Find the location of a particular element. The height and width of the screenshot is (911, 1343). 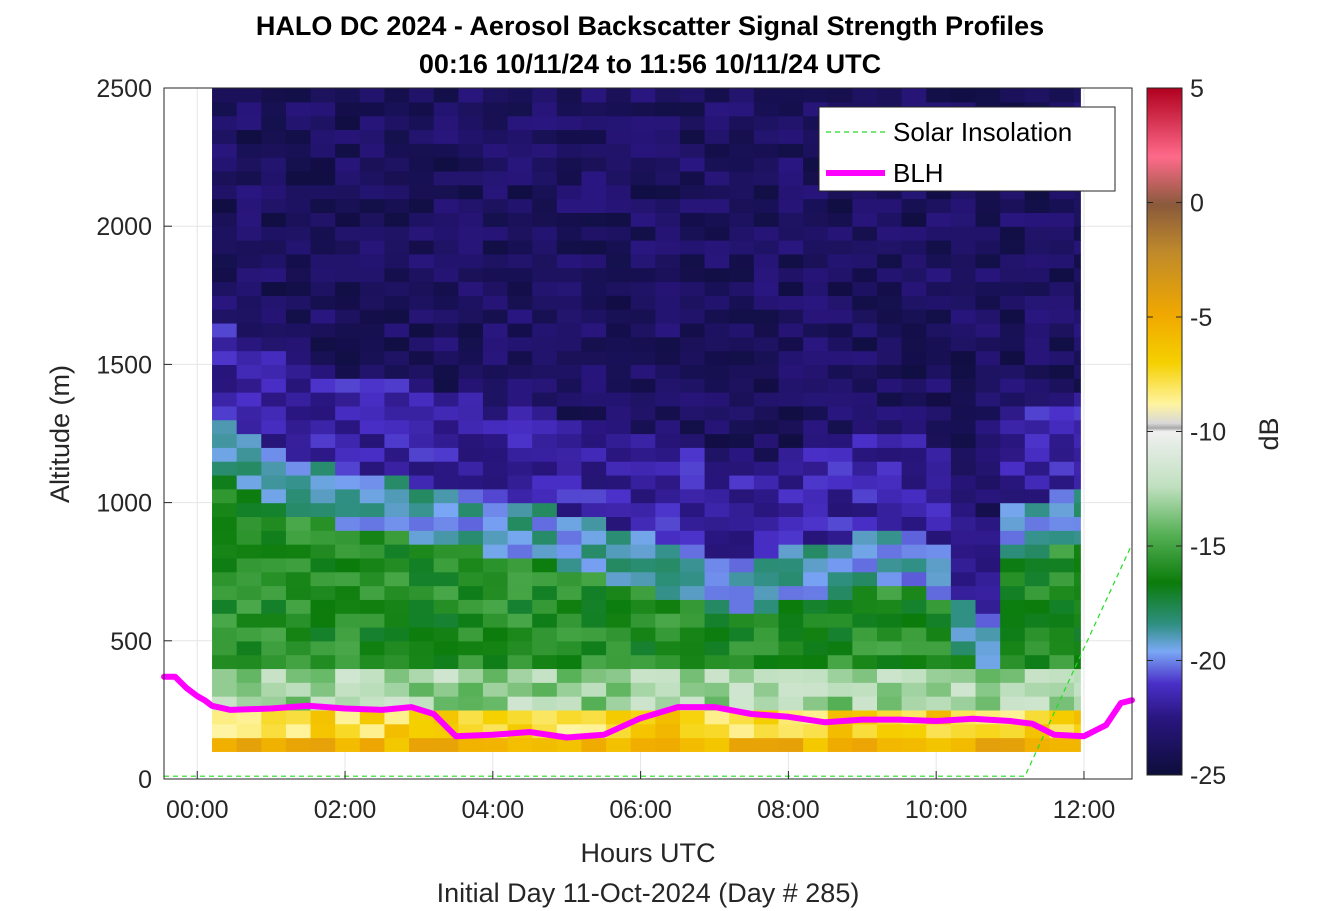

colorbar-tick-label: 0 is located at coordinates (1197, 204).